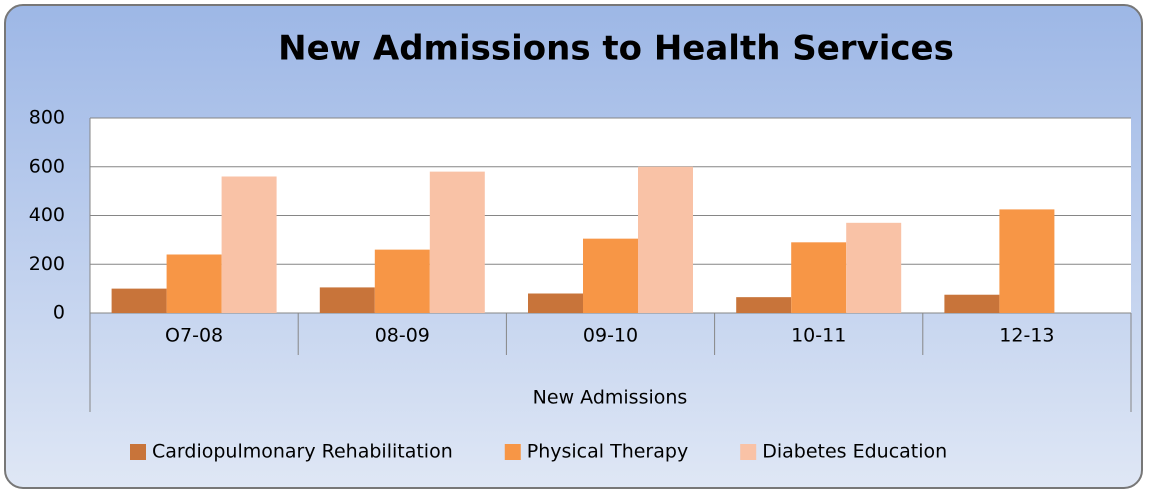  Describe the element at coordinates (47, 264) in the screenshot. I see `y-tick-label: 200` at that location.